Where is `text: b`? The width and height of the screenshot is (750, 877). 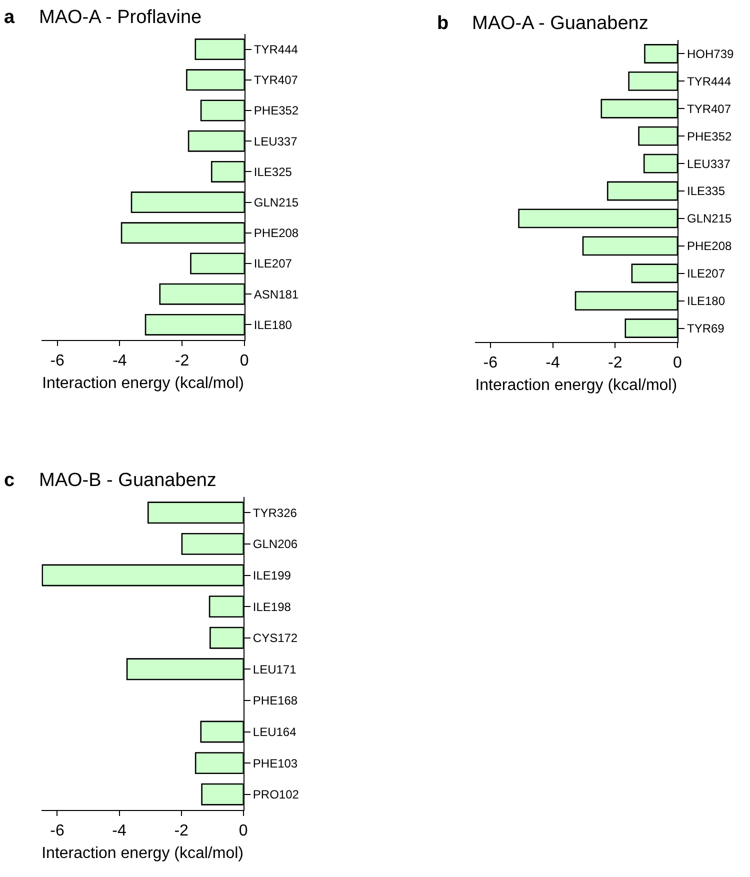 text: b is located at coordinates (443, 23).